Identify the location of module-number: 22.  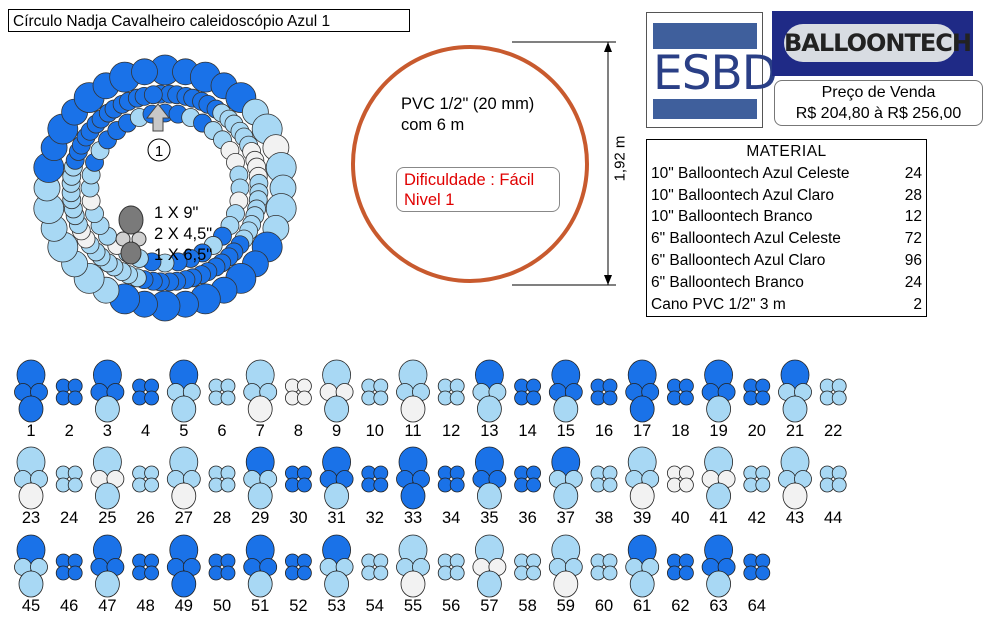
(833, 431).